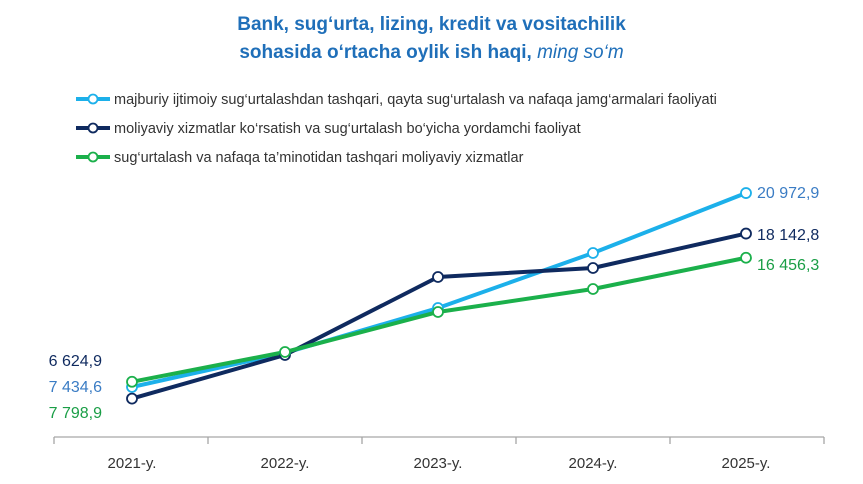 The image size is (863, 484). What do you see at coordinates (75, 413) in the screenshot?
I see `data-label-first: 7 798,9` at bounding box center [75, 413].